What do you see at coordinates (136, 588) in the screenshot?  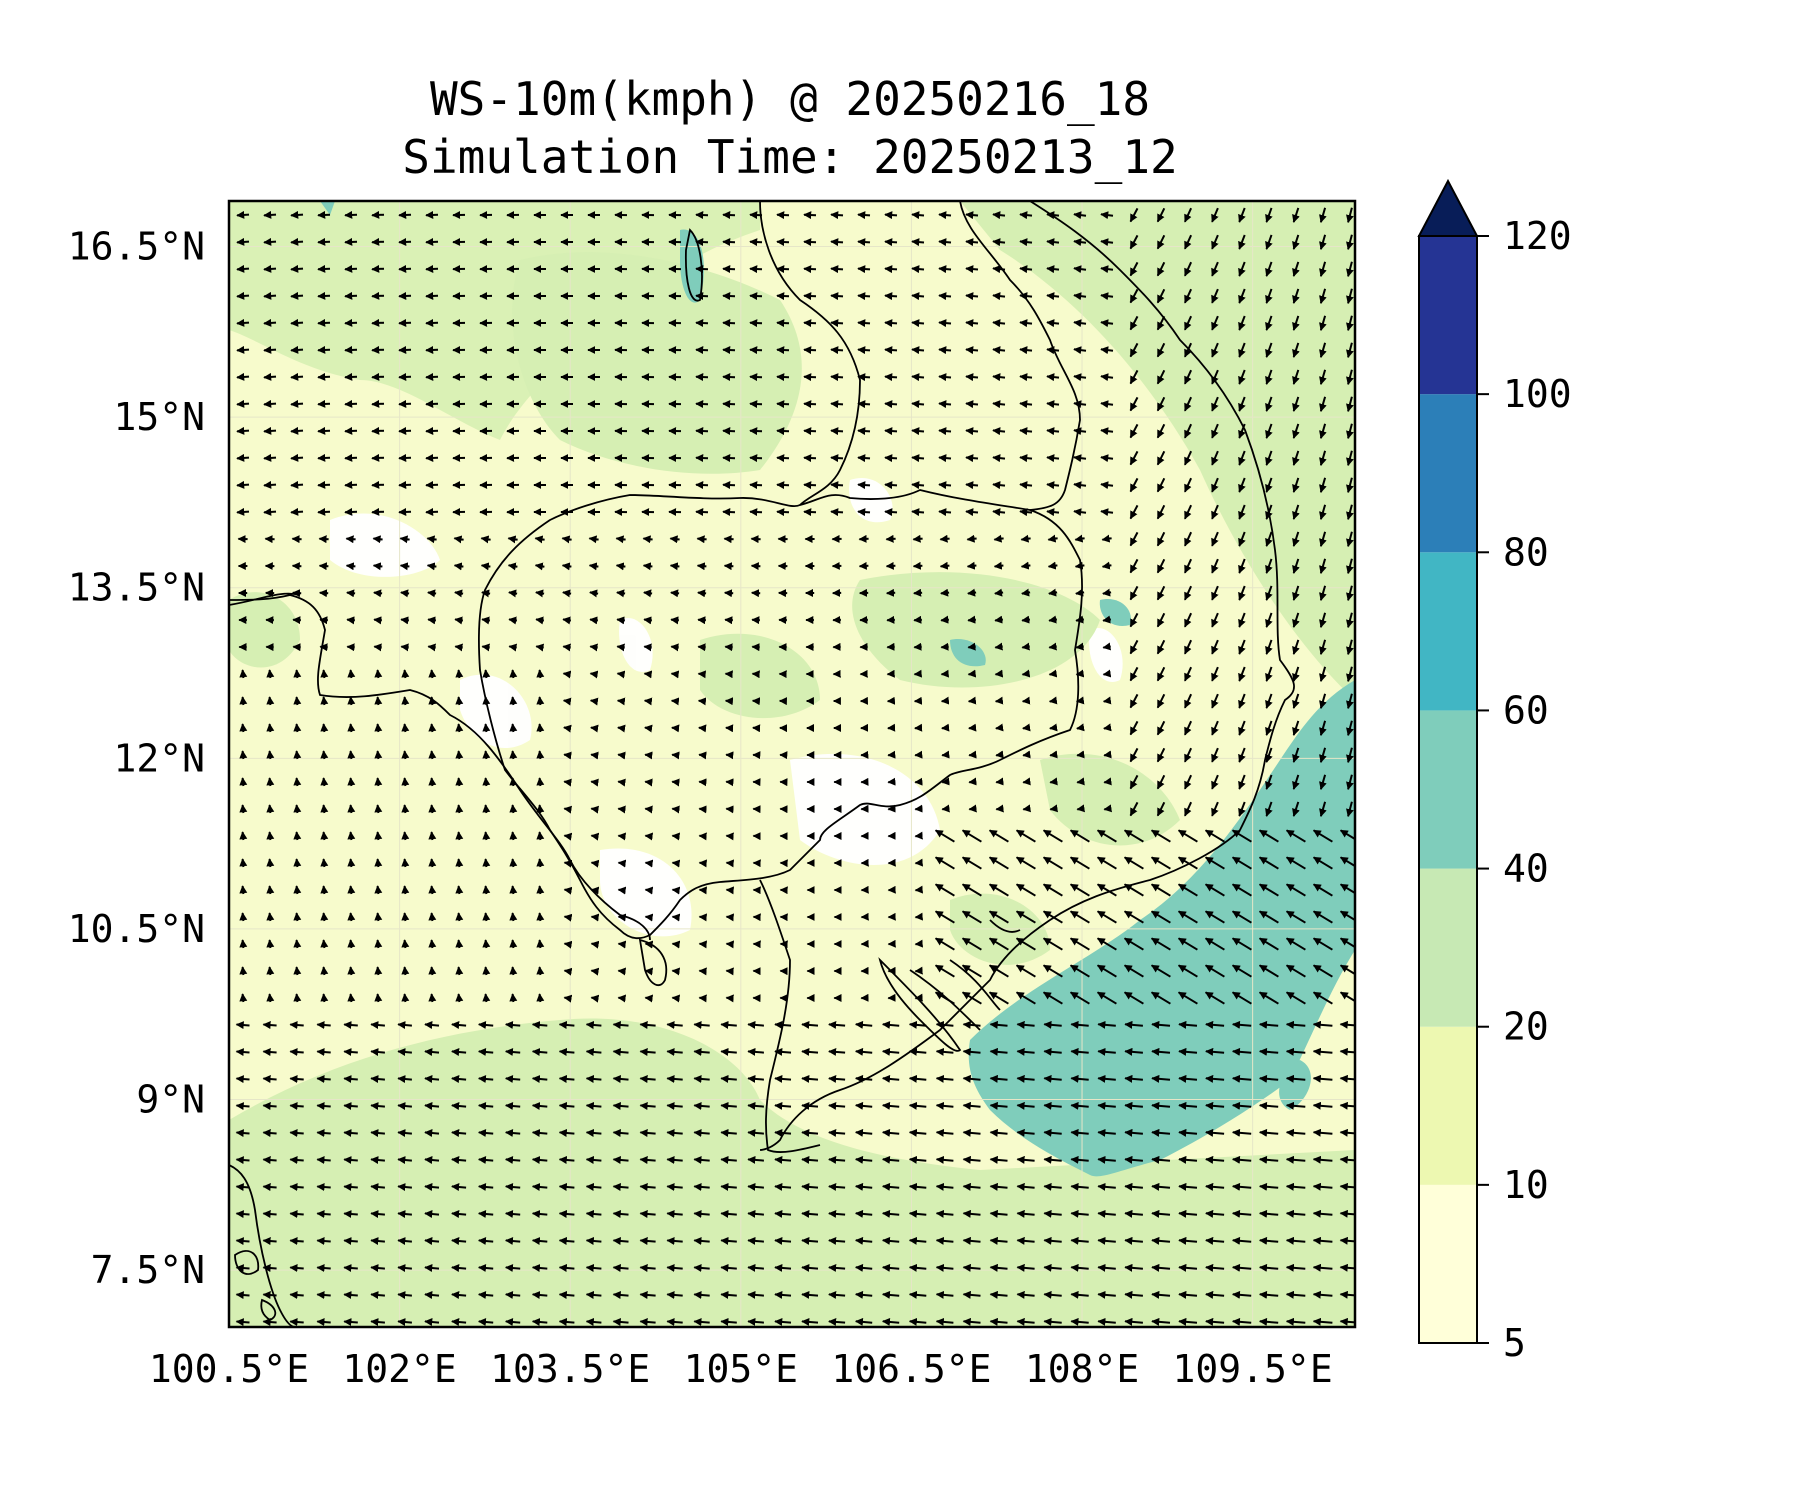 I see `lat-tick-label: 13.5°N` at bounding box center [136, 588].